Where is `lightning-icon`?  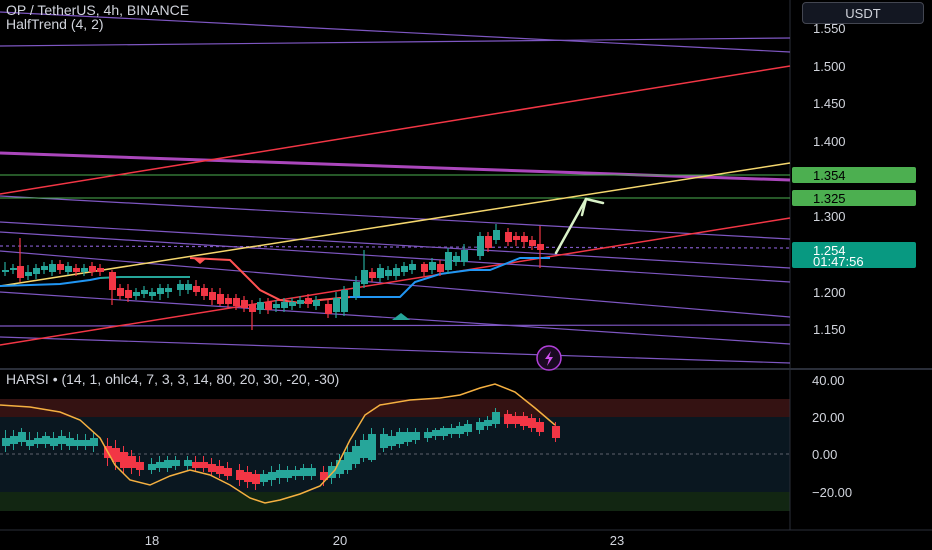
lightning-icon is located at coordinates (549, 358).